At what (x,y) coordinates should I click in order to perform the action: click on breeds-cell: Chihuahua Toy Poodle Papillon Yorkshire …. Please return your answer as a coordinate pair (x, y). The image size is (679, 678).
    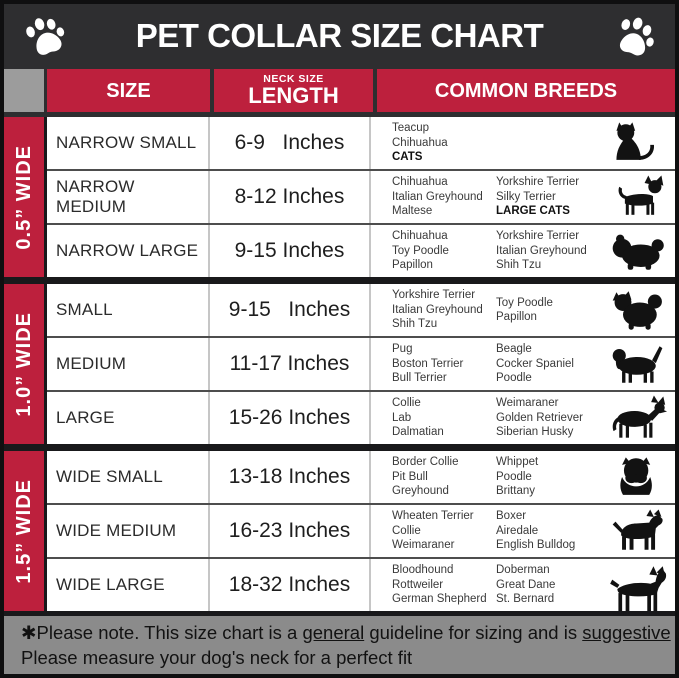
    Looking at the image, I should click on (523, 251).